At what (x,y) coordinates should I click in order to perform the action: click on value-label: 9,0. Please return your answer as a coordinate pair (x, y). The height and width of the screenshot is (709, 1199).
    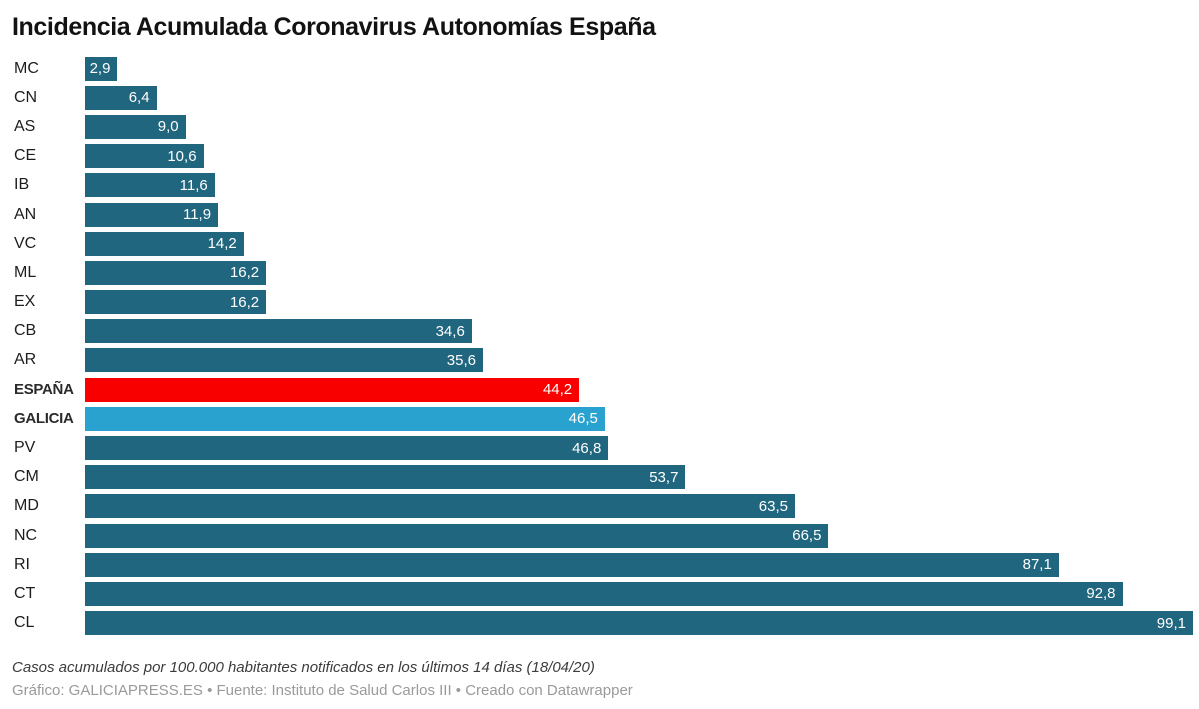
    Looking at the image, I should click on (168, 127).